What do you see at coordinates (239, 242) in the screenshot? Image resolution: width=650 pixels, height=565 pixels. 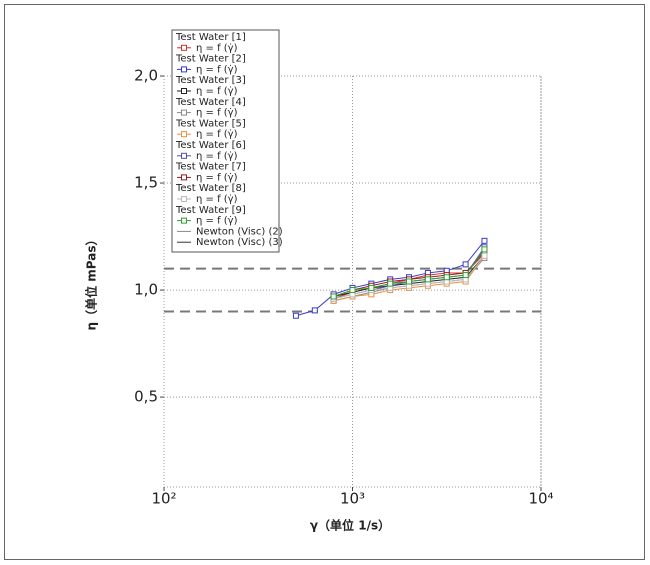 I see `legend-label: Newton (Visc) (3)` at bounding box center [239, 242].